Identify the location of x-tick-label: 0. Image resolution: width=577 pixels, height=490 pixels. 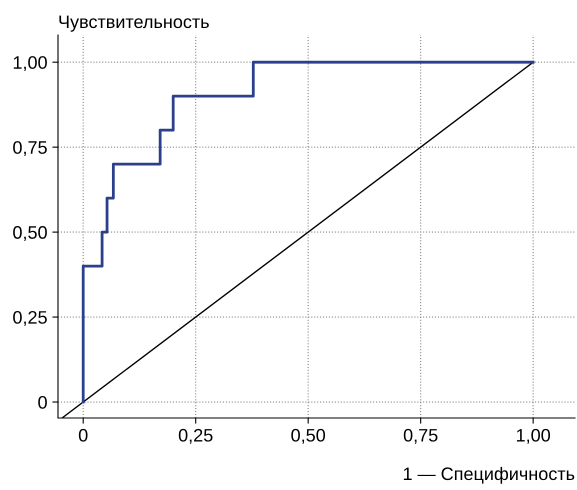
(83, 435).